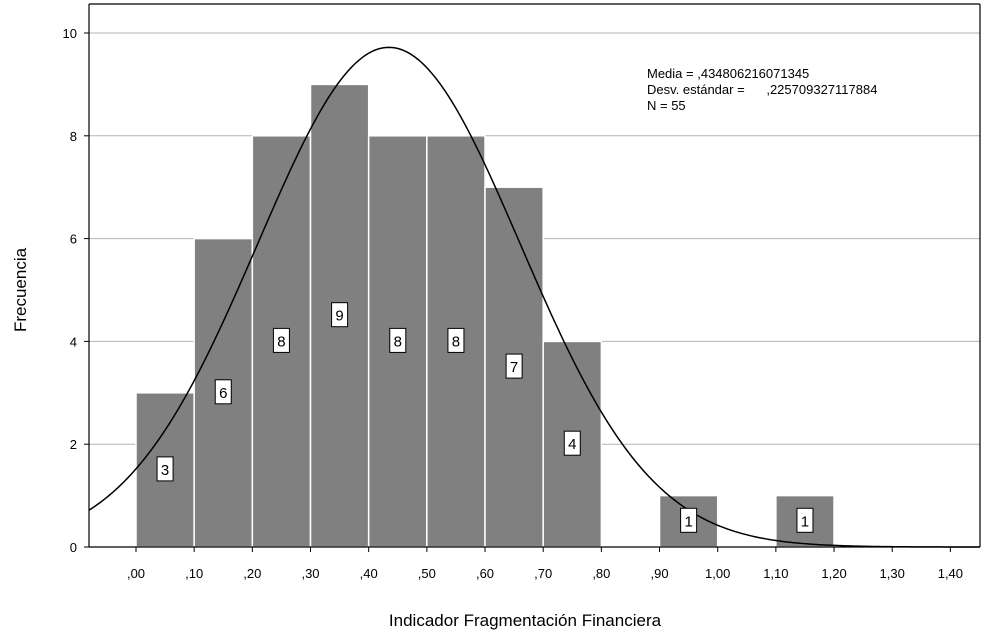 The image size is (982, 638). What do you see at coordinates (369, 573) in the screenshot?
I see `x-tick-label: ,40` at bounding box center [369, 573].